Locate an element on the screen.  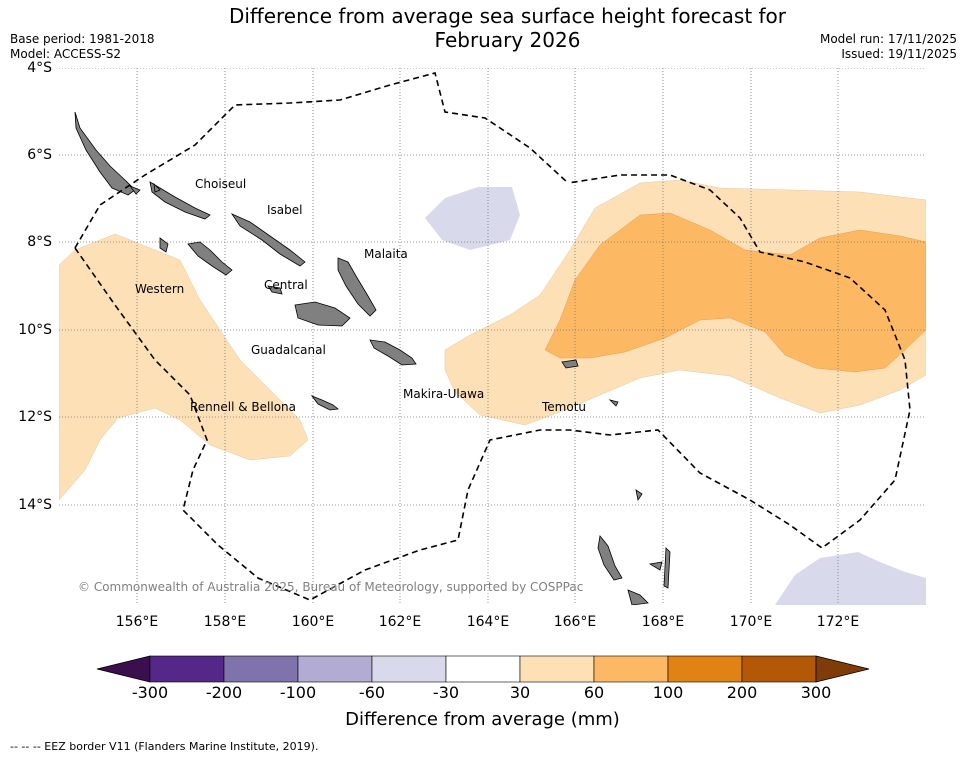
island-vanuatu-d is located at coordinates (667, 568).